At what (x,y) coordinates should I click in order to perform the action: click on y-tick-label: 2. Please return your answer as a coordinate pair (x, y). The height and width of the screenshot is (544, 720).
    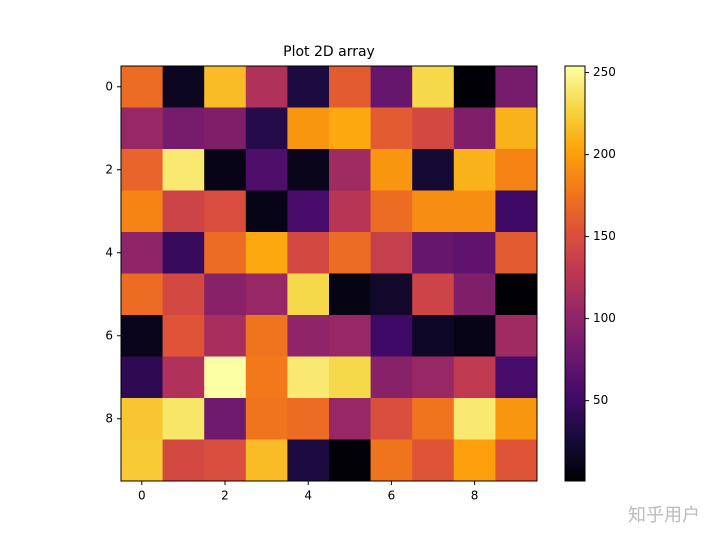
    Looking at the image, I should click on (109, 169).